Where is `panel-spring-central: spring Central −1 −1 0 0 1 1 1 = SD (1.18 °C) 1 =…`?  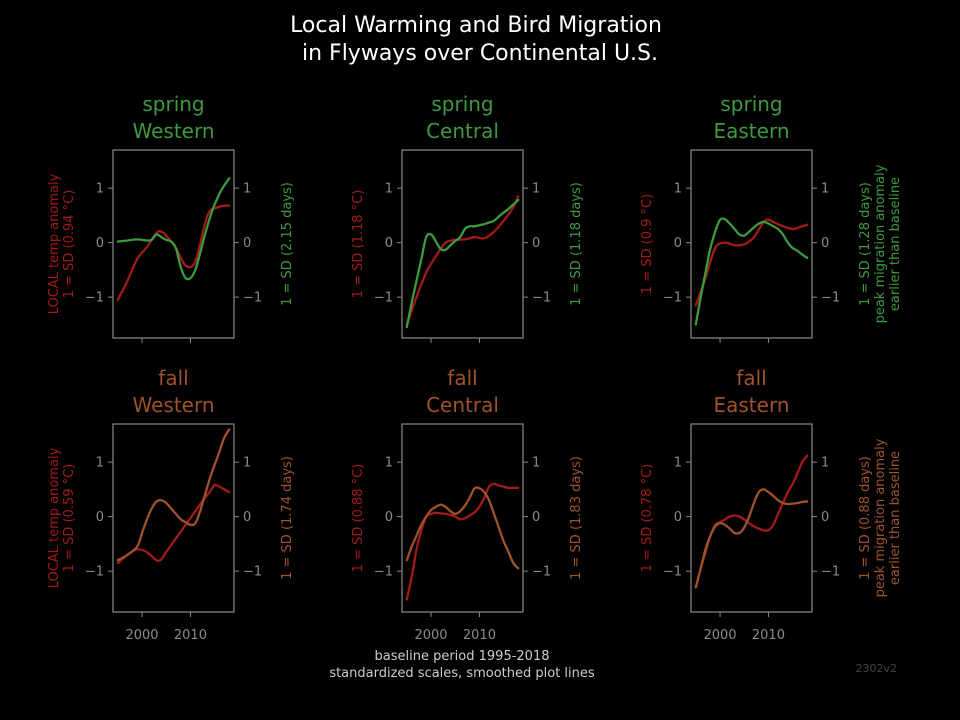 panel-spring-central: spring Central −1 −1 0 0 1 1 1 = SD (1.18 °C) 1 =… is located at coordinates (467, 217).